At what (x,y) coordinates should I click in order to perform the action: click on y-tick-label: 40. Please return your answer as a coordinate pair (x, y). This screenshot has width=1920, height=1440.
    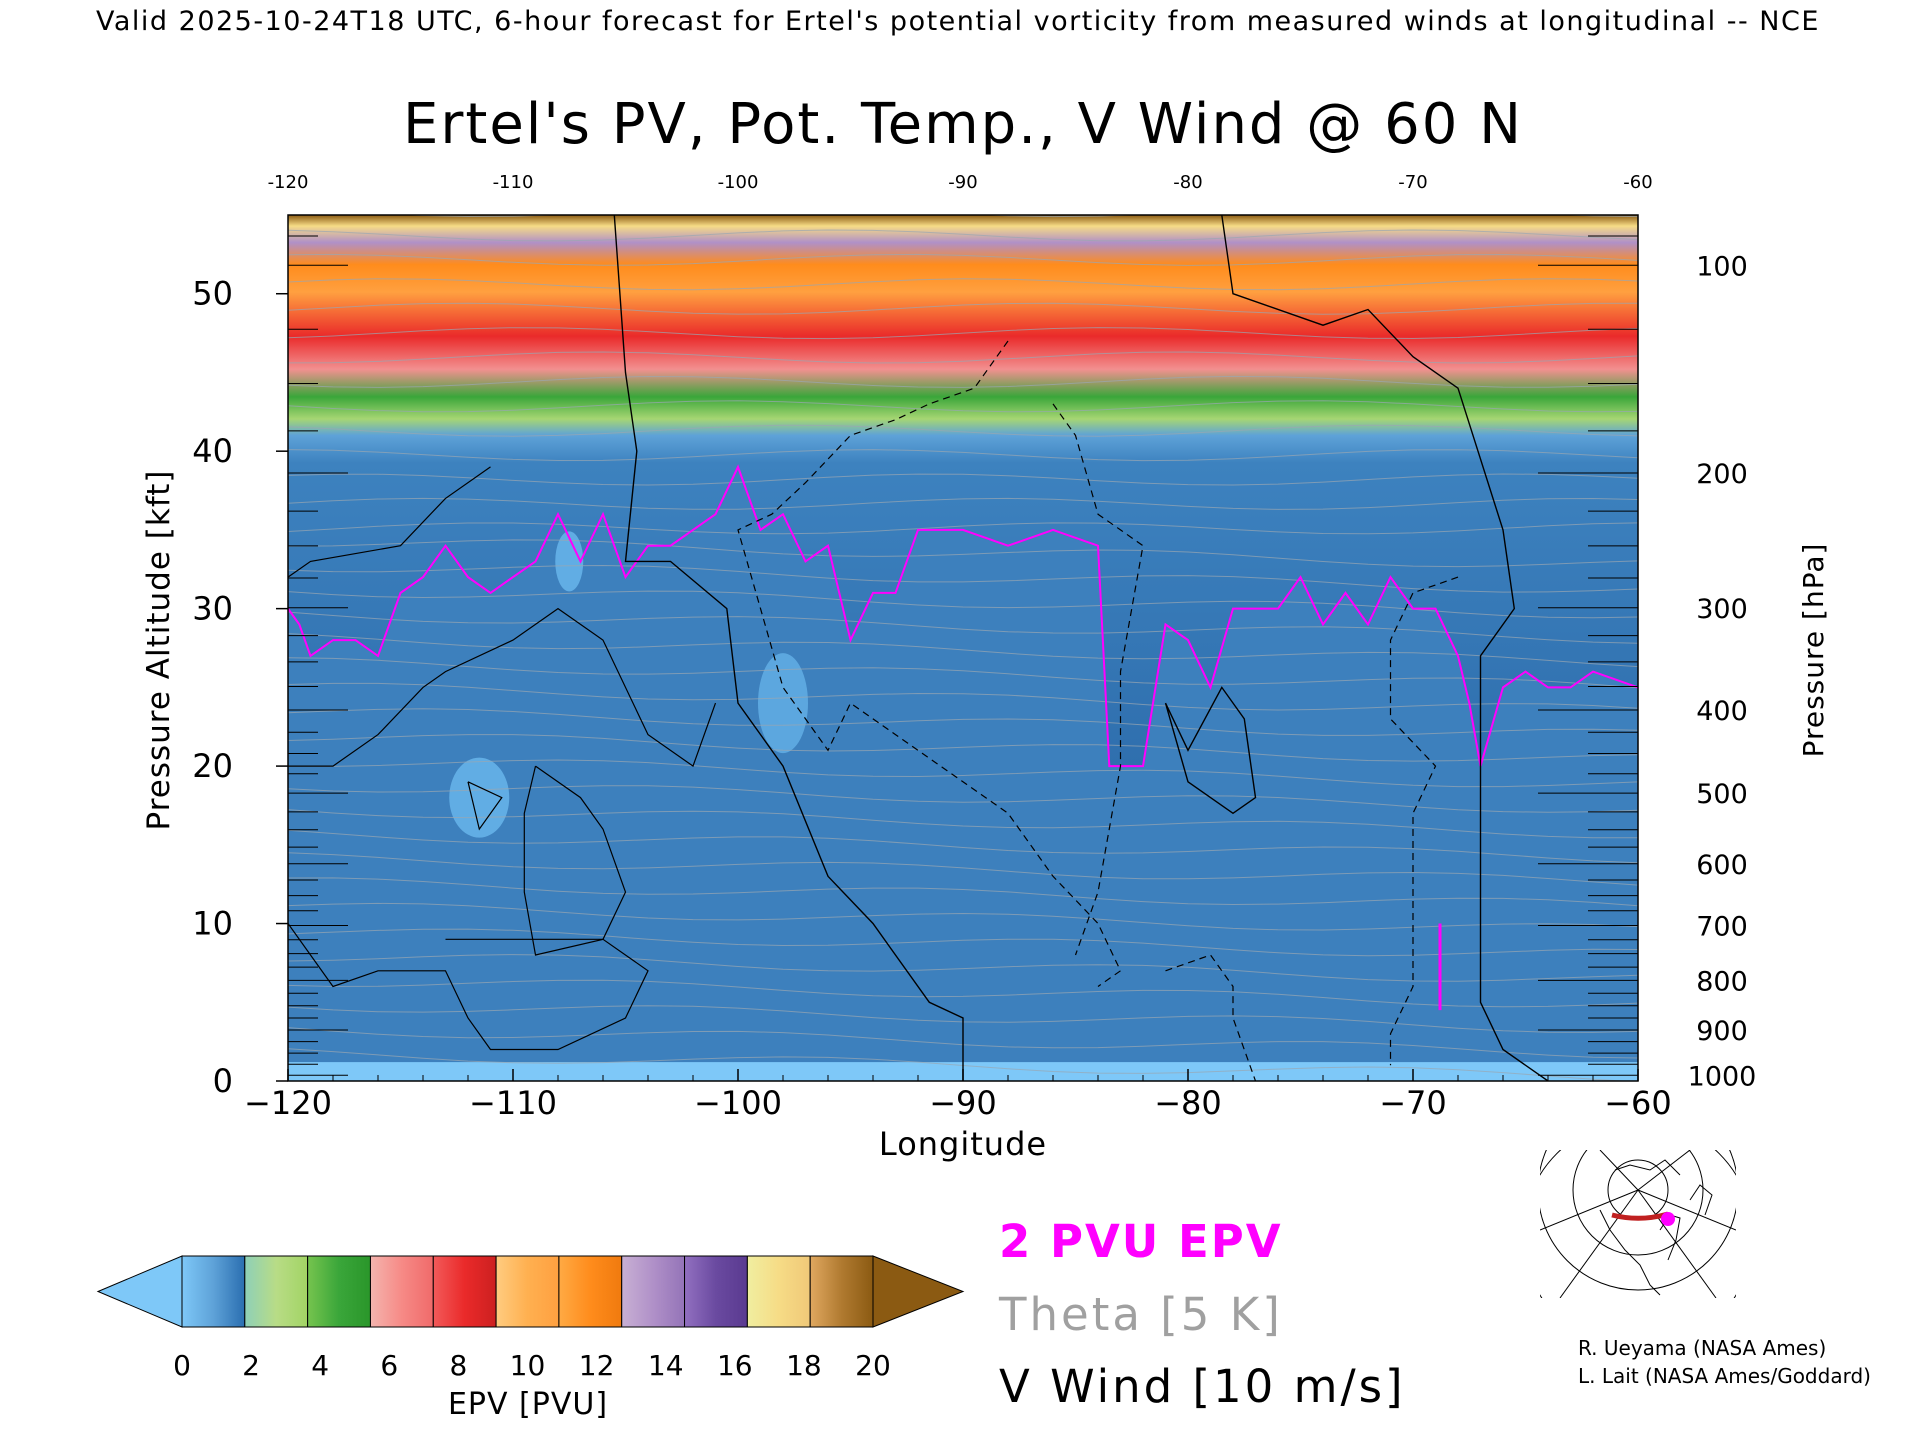
    Looking at the image, I should click on (212, 451).